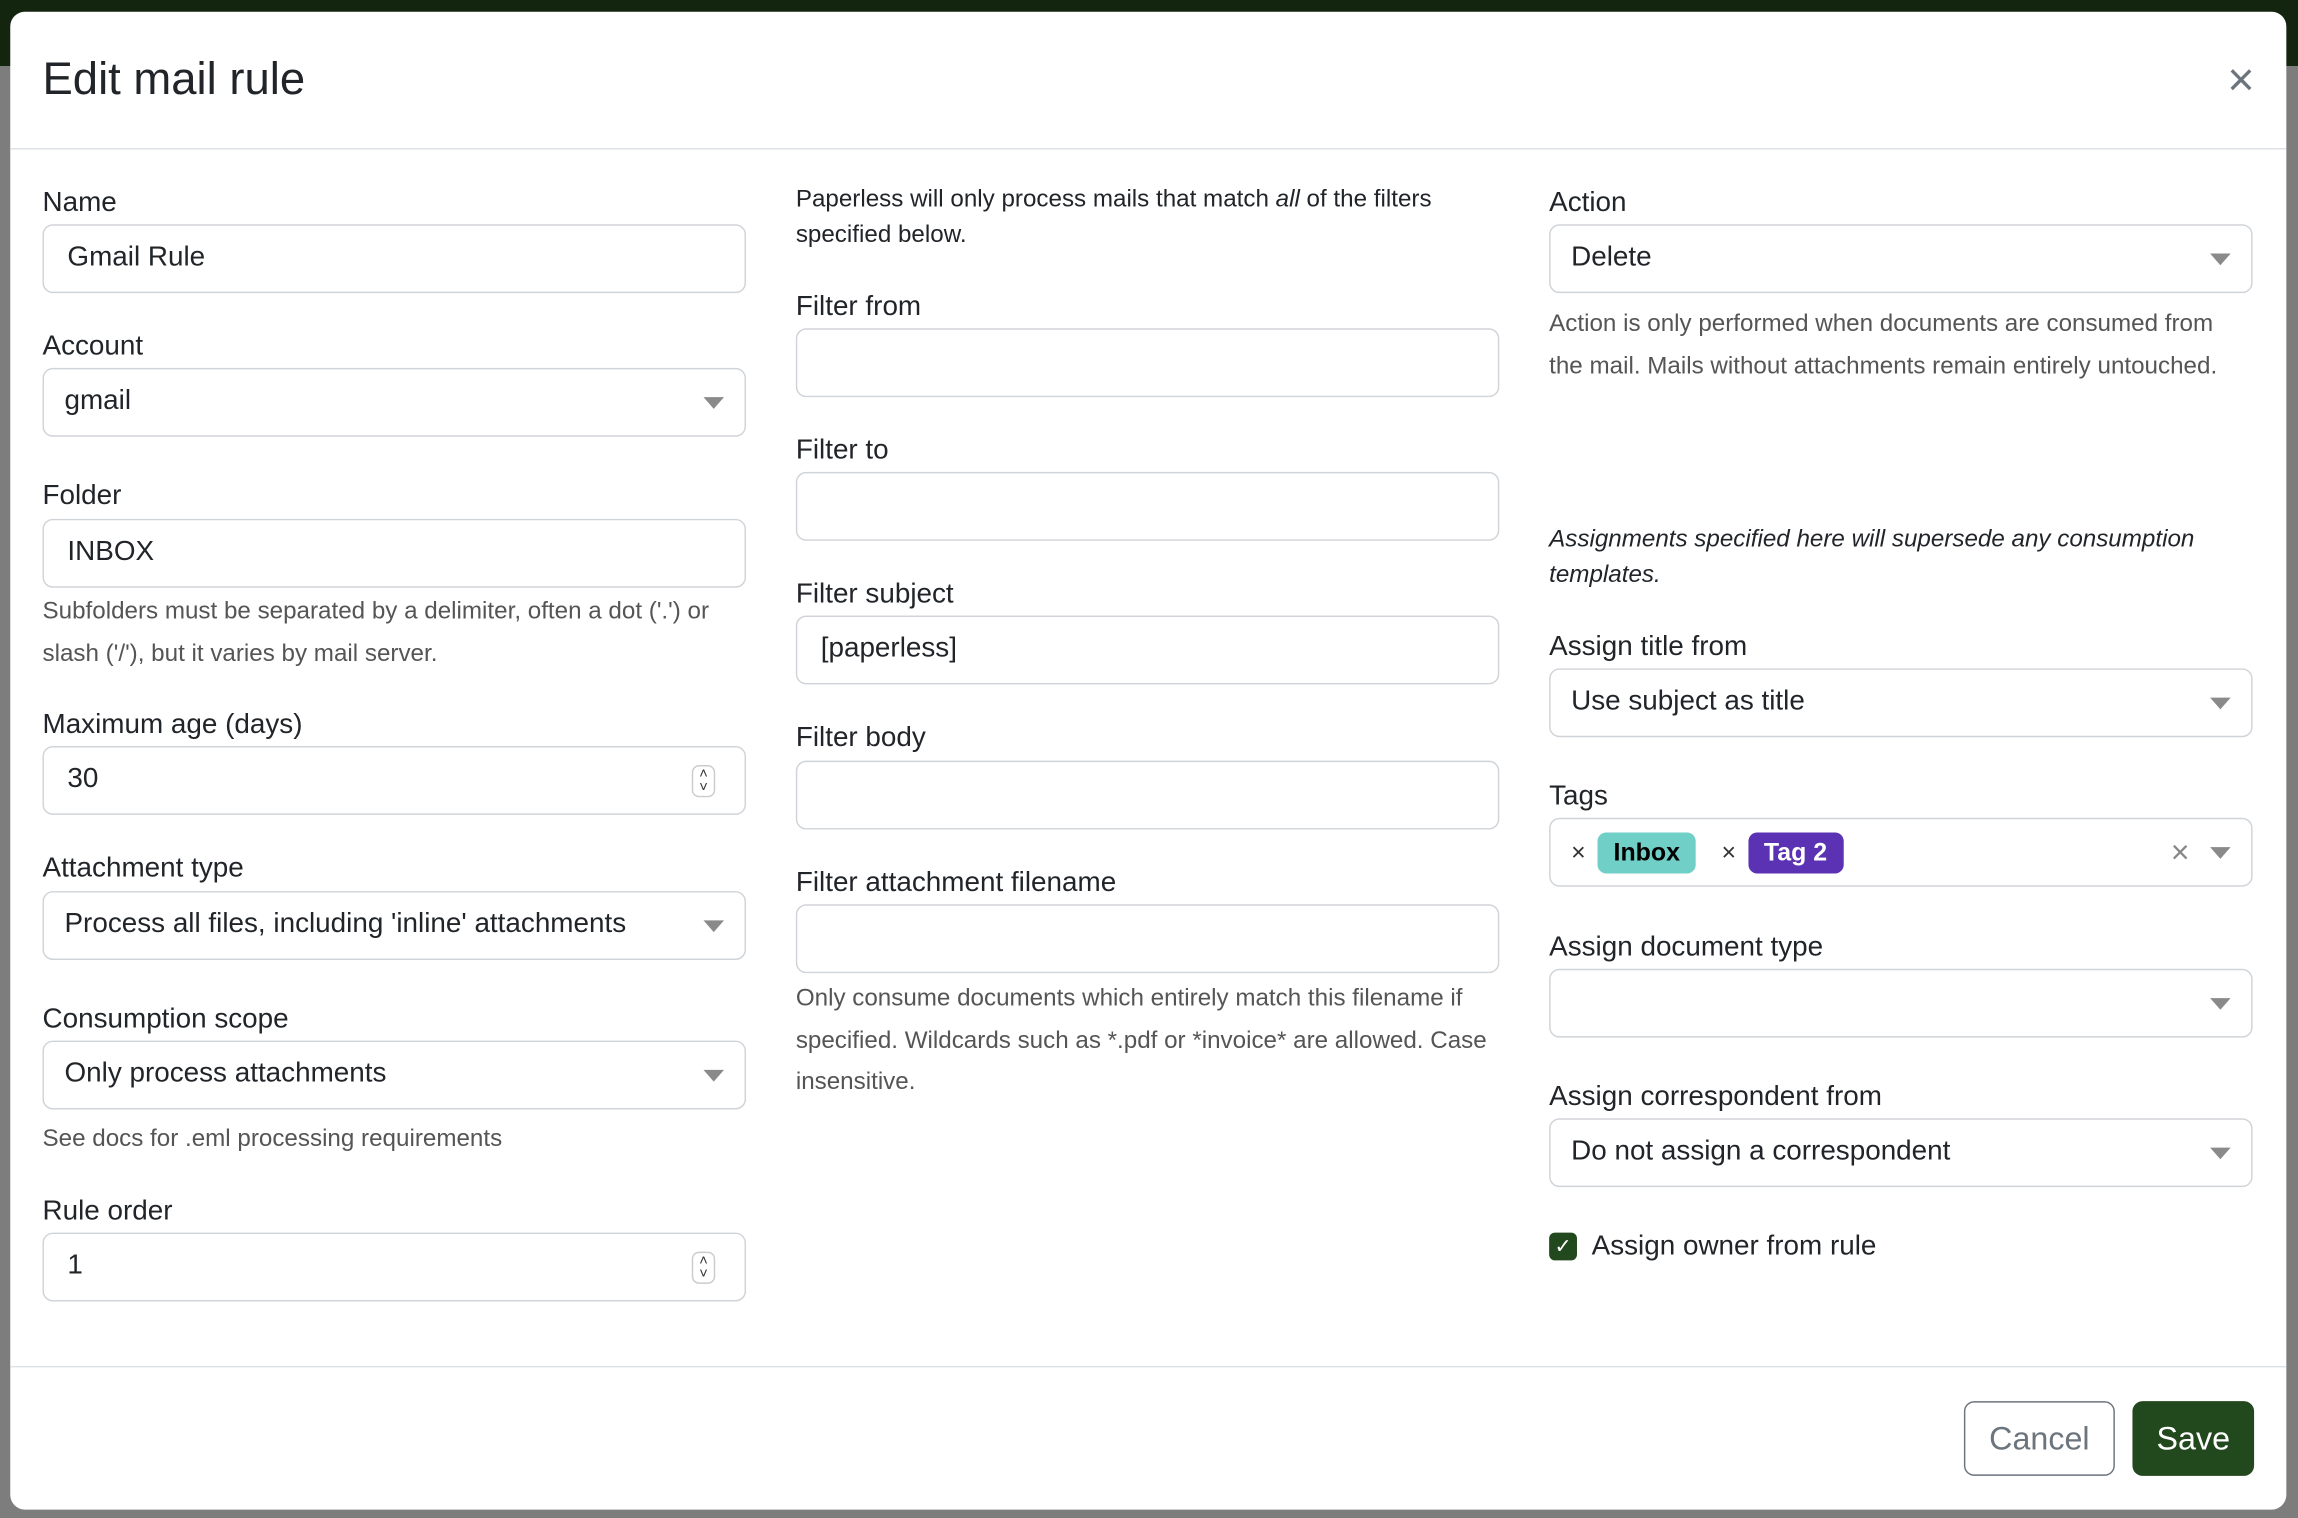 The height and width of the screenshot is (1518, 2298). Describe the element at coordinates (1563, 1246) in the screenshot. I see `owner-checkbox: ✓` at that location.